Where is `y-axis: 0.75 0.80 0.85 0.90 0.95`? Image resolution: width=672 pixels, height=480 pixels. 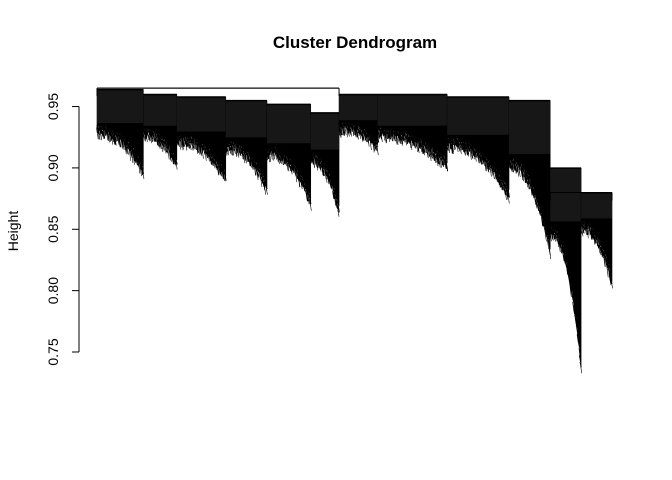 y-axis: 0.75 0.80 0.85 0.90 0.95 is located at coordinates (62, 229).